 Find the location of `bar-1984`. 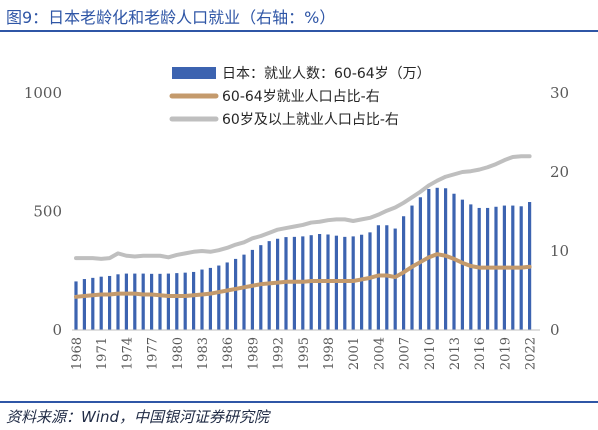

bar-1984 is located at coordinates (210, 298).